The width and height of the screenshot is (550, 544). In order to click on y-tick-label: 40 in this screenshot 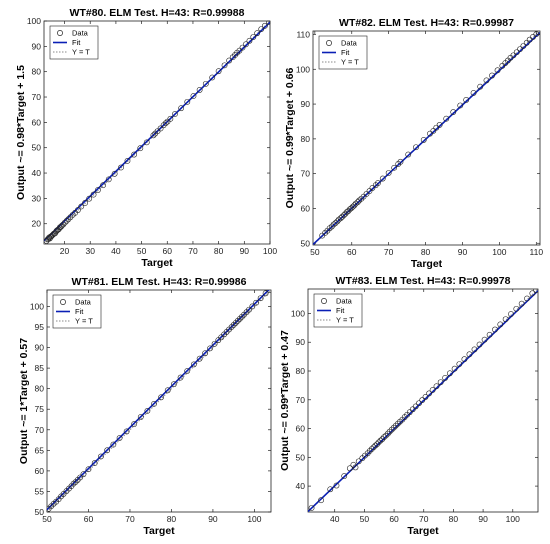, I will do `click(301, 486)`.